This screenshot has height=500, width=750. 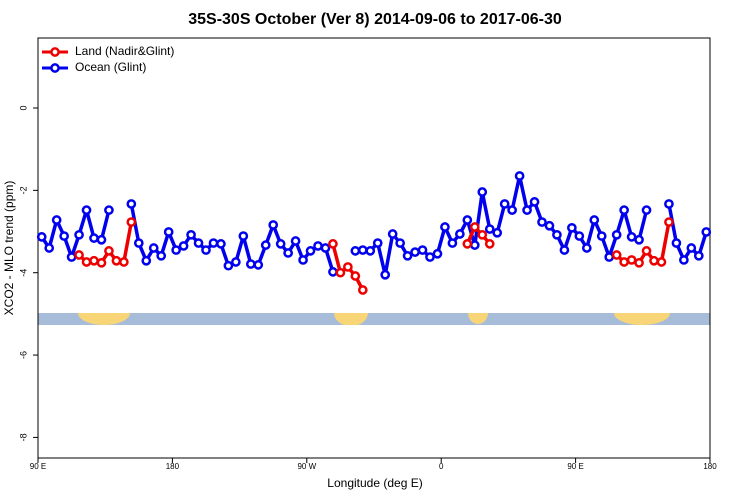 I want to click on x-tick-label: 0, so click(x=441, y=466).